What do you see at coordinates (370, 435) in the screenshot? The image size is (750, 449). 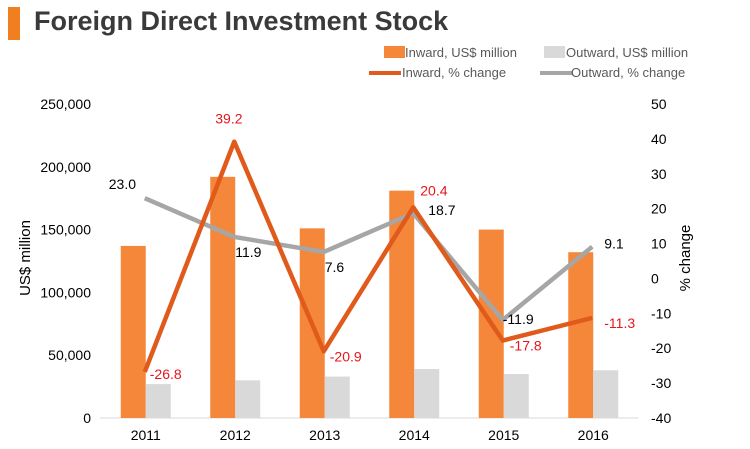 I see `x-axis: 2011 2012 2013 2014 2015 2016` at bounding box center [370, 435].